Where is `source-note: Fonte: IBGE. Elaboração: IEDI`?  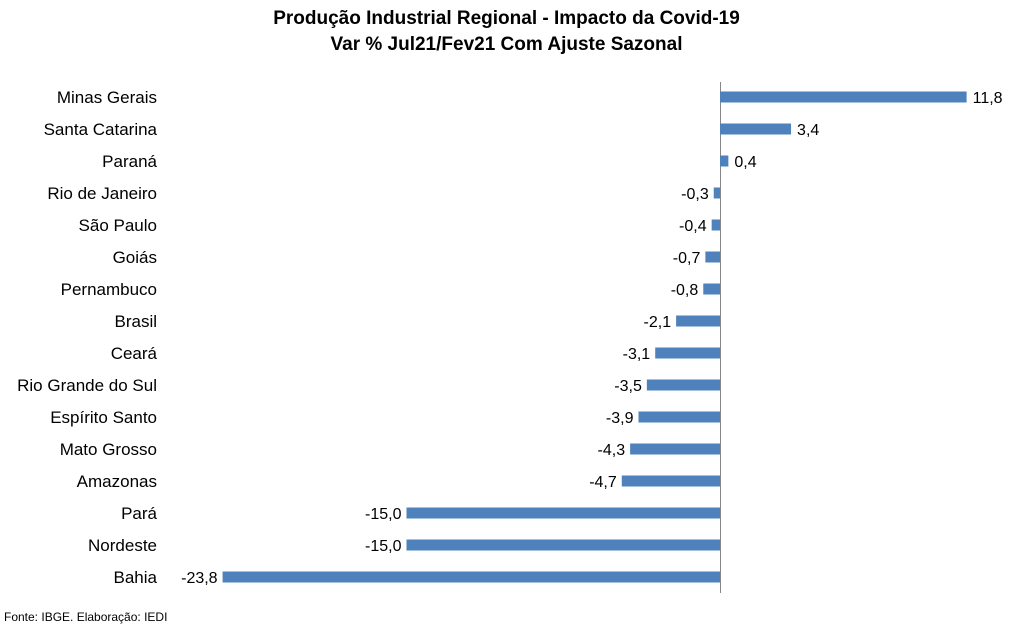
source-note: Fonte: IBGE. Elaboração: IEDI is located at coordinates (86, 617).